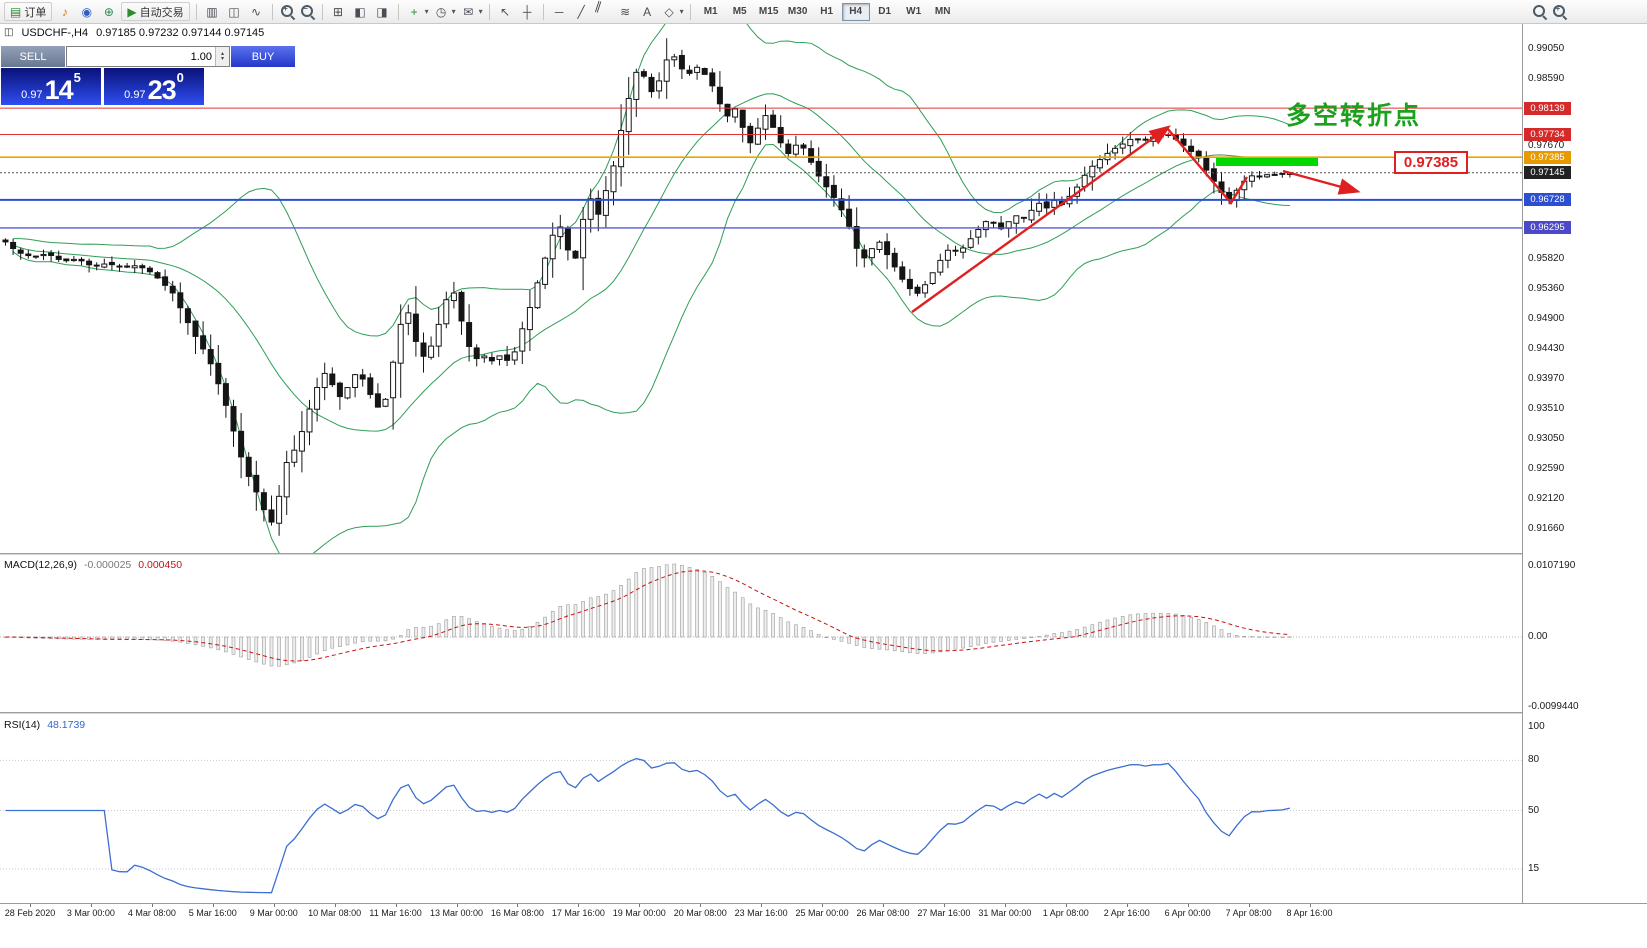 The width and height of the screenshot is (1647, 948). I want to click on periods-icon: ◷, so click(441, 11).